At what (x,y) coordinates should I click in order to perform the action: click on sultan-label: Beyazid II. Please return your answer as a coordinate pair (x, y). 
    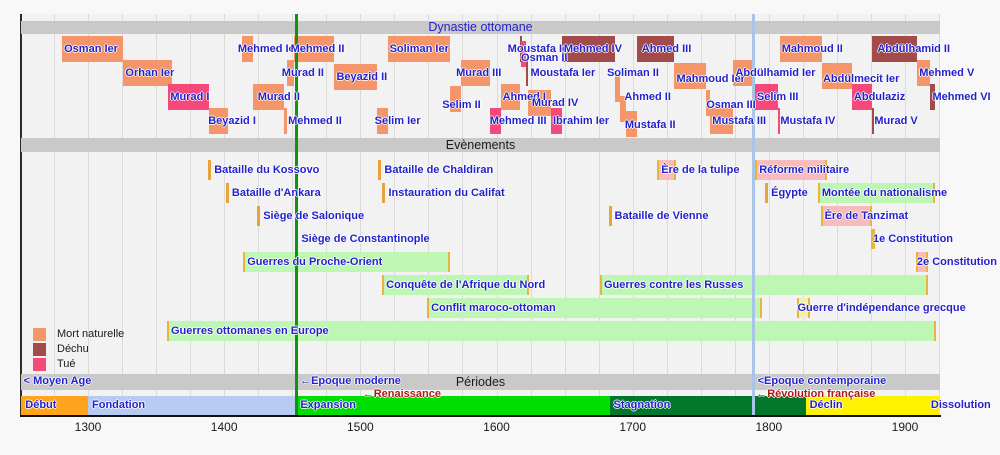
    Looking at the image, I should click on (362, 77).